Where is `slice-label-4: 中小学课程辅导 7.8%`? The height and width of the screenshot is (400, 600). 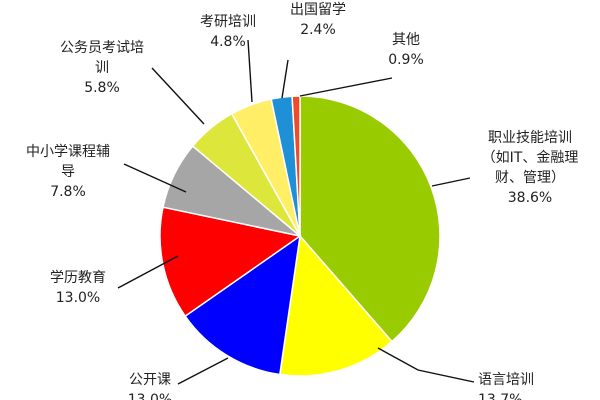
slice-label-4: 中小学课程辅导 7.8% is located at coordinates (68, 172).